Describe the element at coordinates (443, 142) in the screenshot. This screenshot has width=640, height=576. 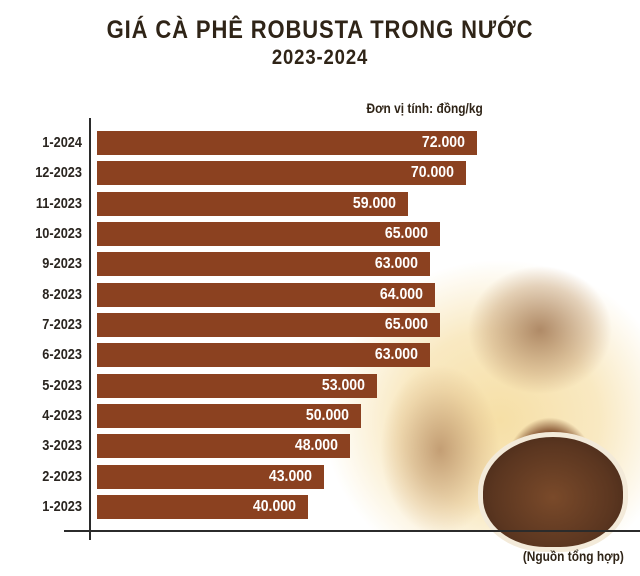
I see `value-label: 72.000` at that location.